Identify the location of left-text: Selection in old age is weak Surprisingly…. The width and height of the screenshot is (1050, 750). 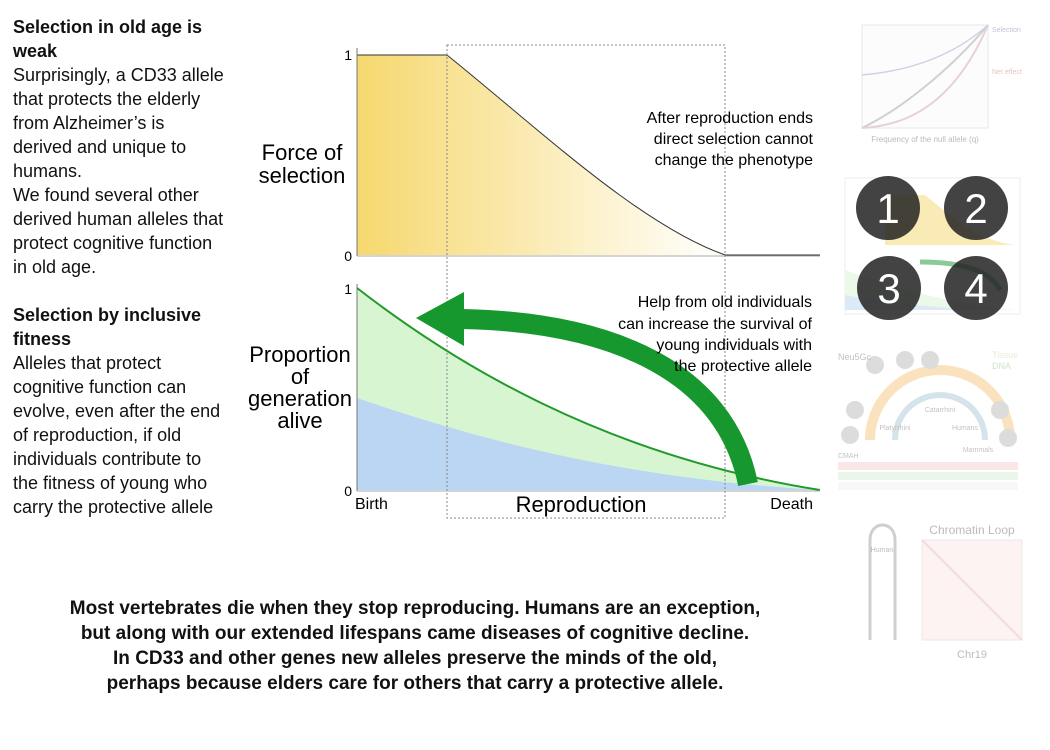
(119, 279).